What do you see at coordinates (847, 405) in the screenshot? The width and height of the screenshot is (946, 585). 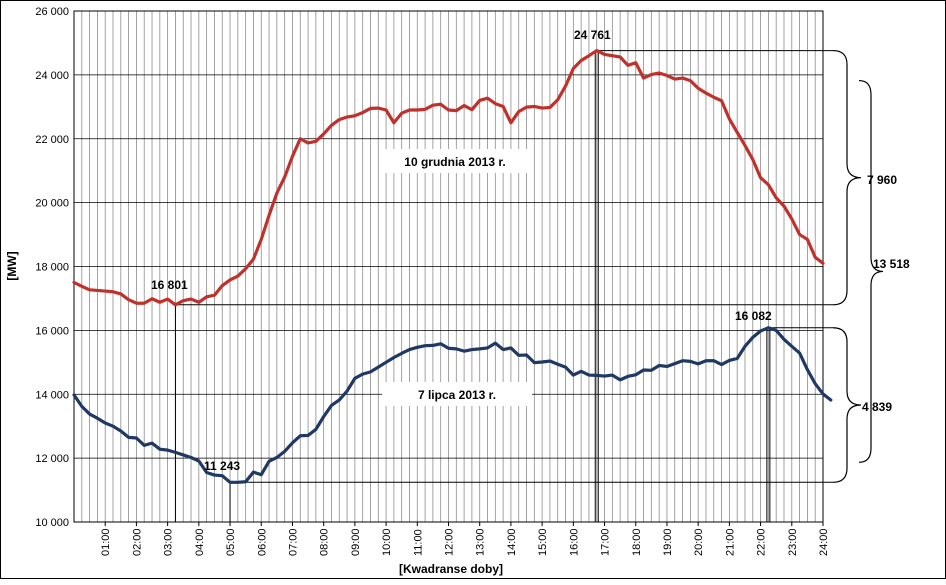 I see `summer-range-brace` at bounding box center [847, 405].